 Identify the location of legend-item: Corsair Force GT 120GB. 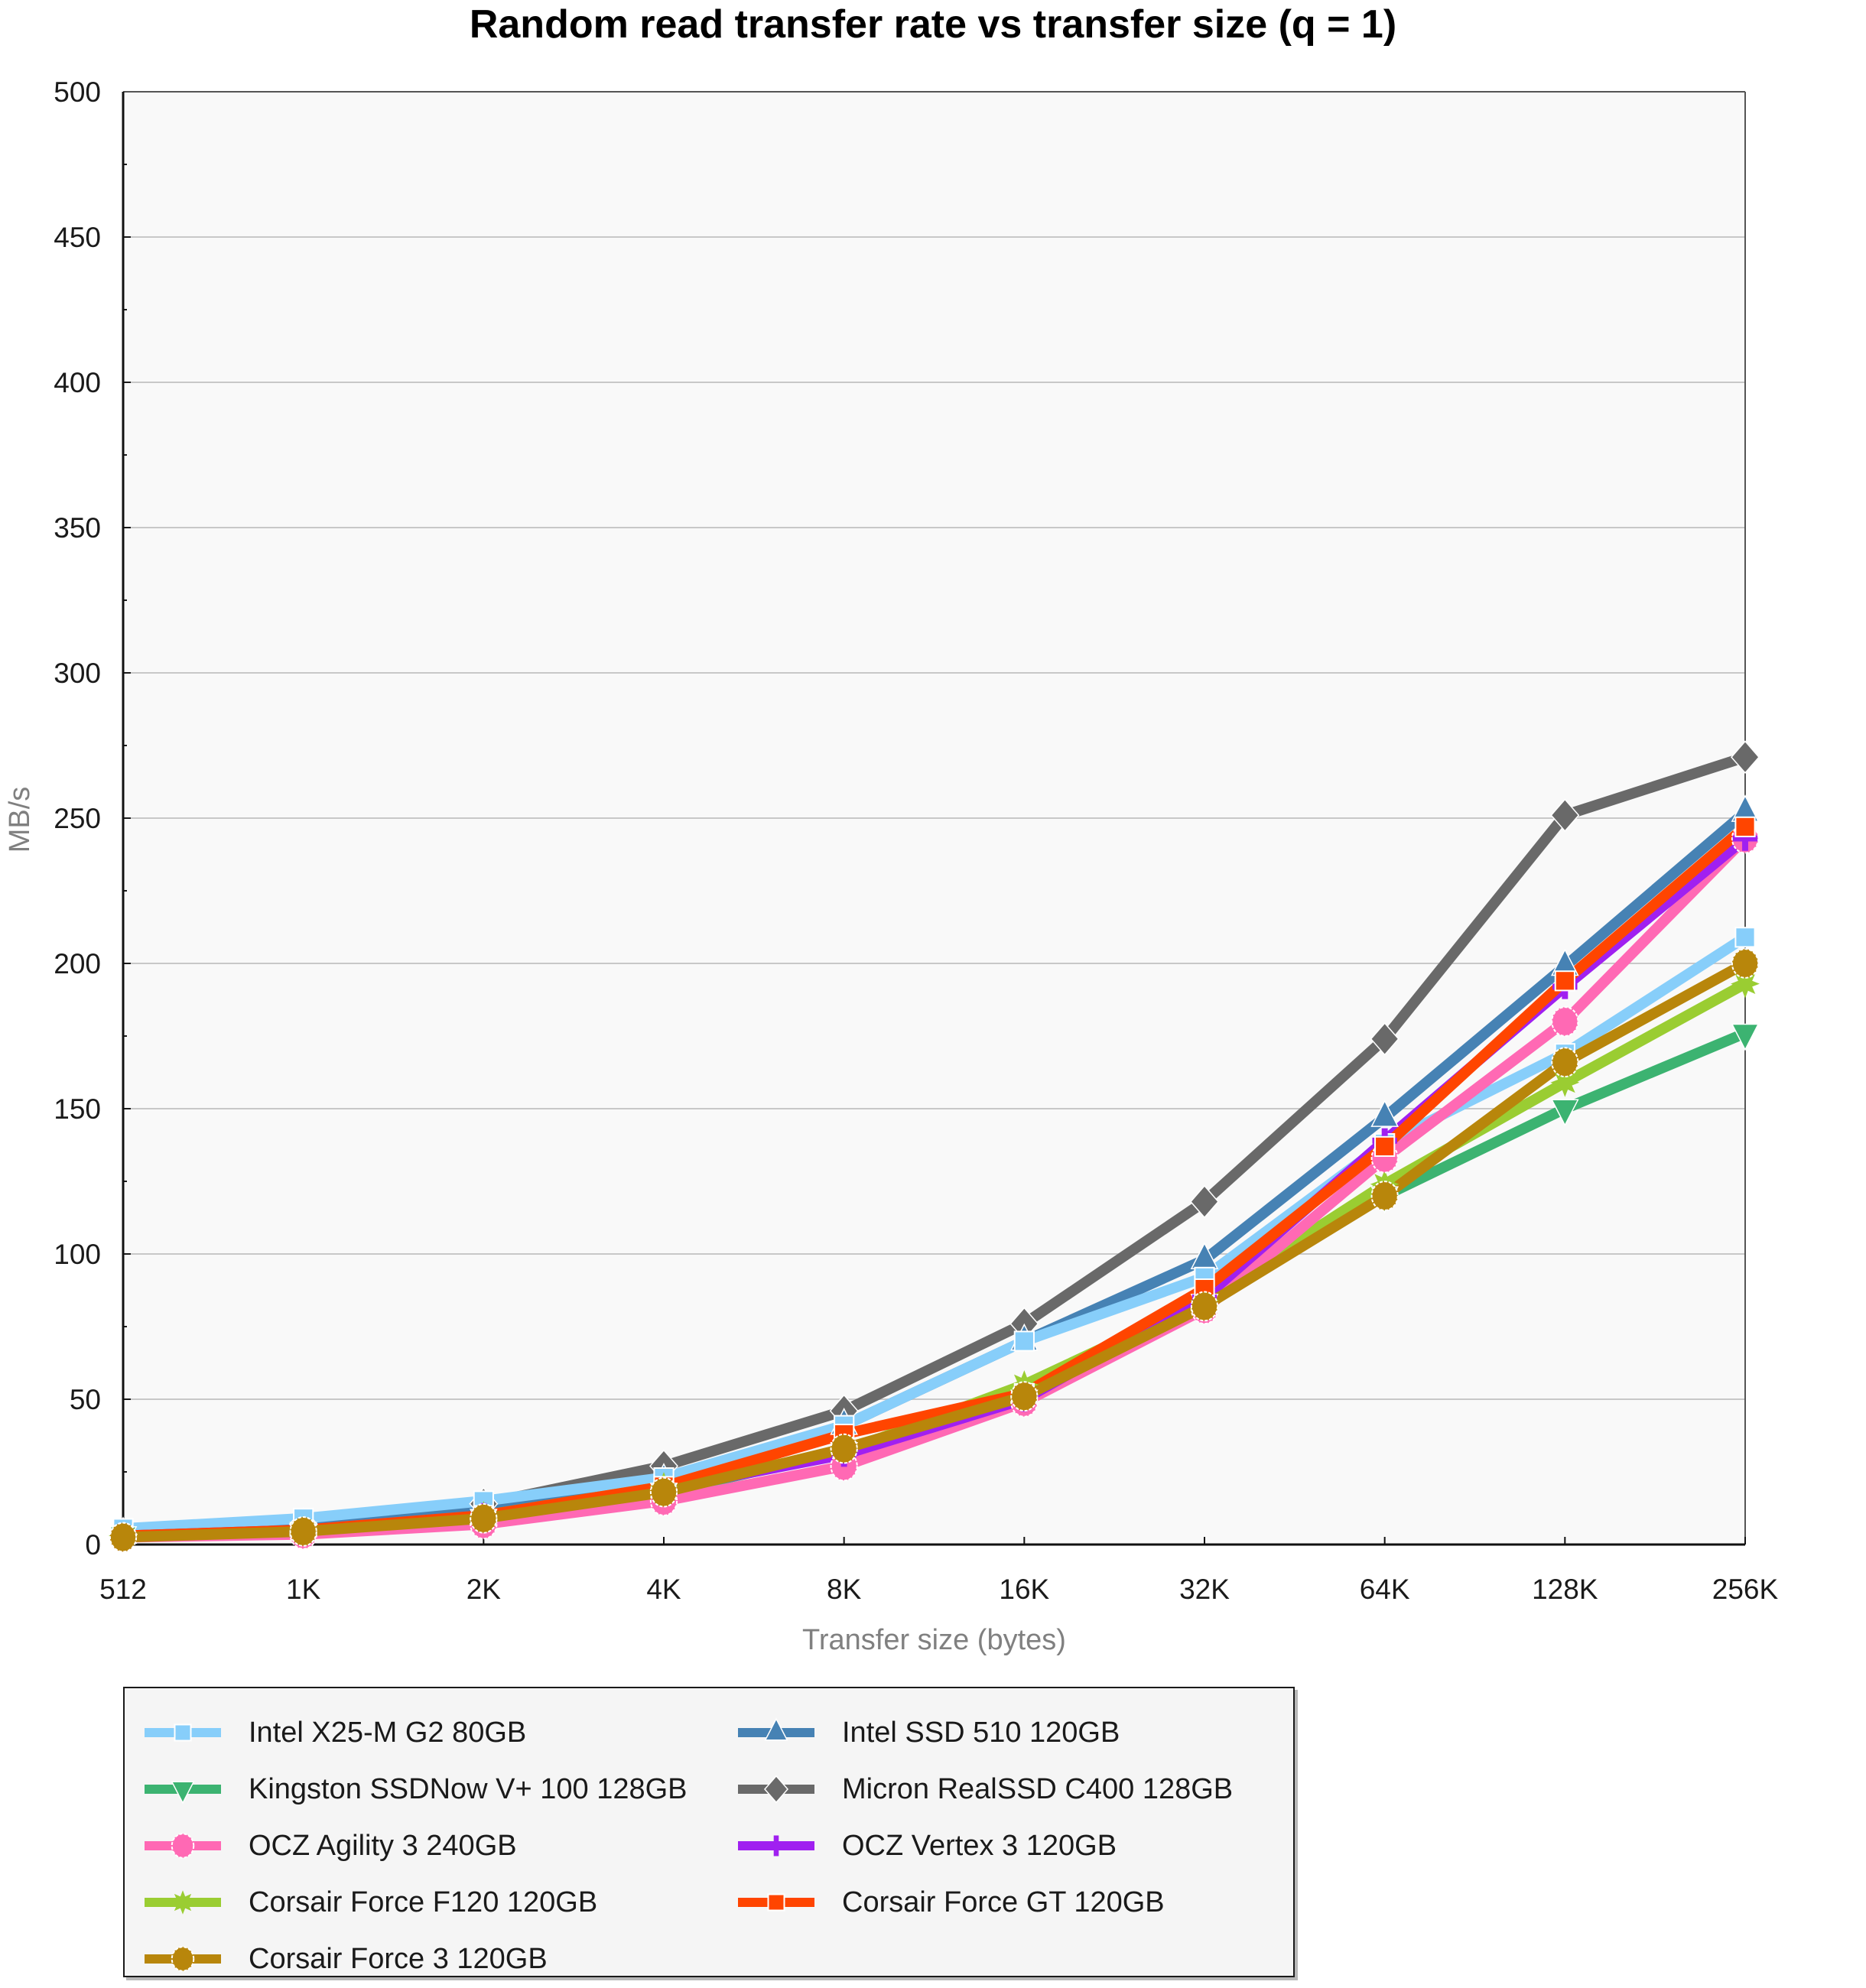
(952, 1902).